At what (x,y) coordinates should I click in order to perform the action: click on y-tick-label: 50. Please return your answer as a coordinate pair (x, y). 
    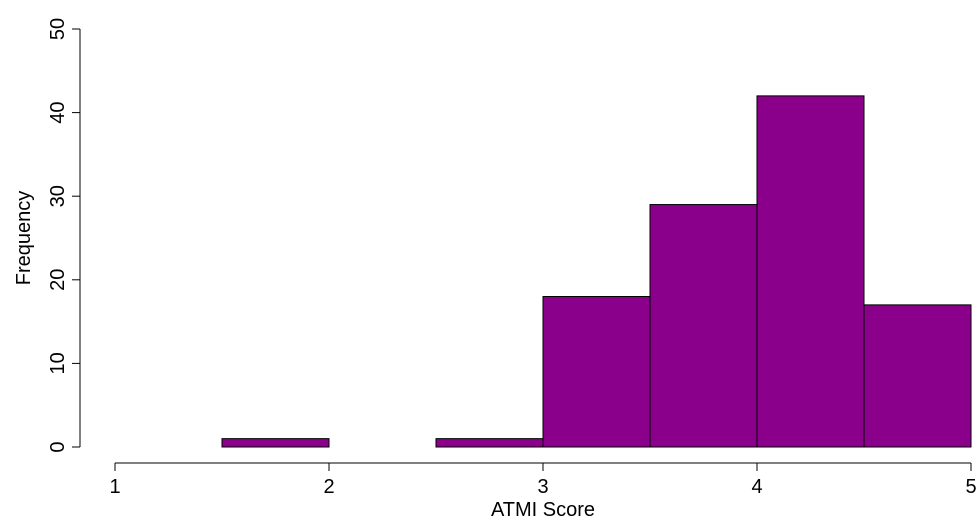
    Looking at the image, I should click on (58, 29).